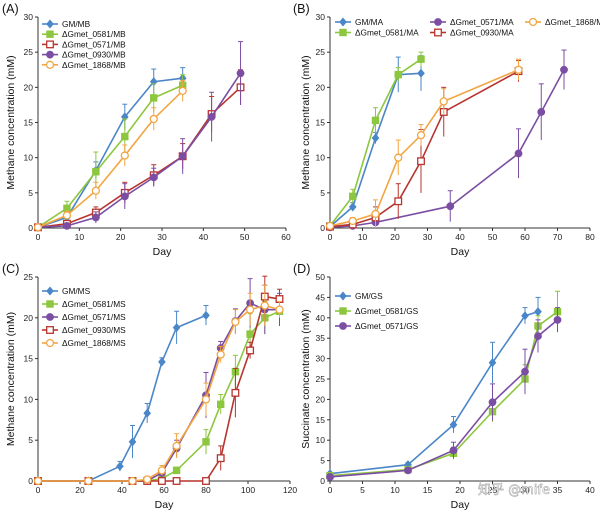 This screenshot has width=600, height=512. Describe the element at coordinates (84, 55) in the screenshot. I see `legend-entry: ΔGmet_0930/MB` at that location.